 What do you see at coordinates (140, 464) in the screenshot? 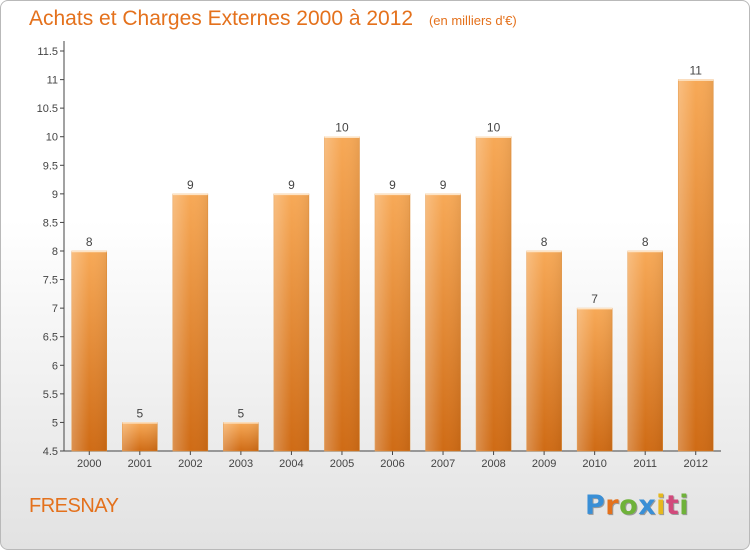
I see `x-tick-label: 2001` at bounding box center [140, 464].